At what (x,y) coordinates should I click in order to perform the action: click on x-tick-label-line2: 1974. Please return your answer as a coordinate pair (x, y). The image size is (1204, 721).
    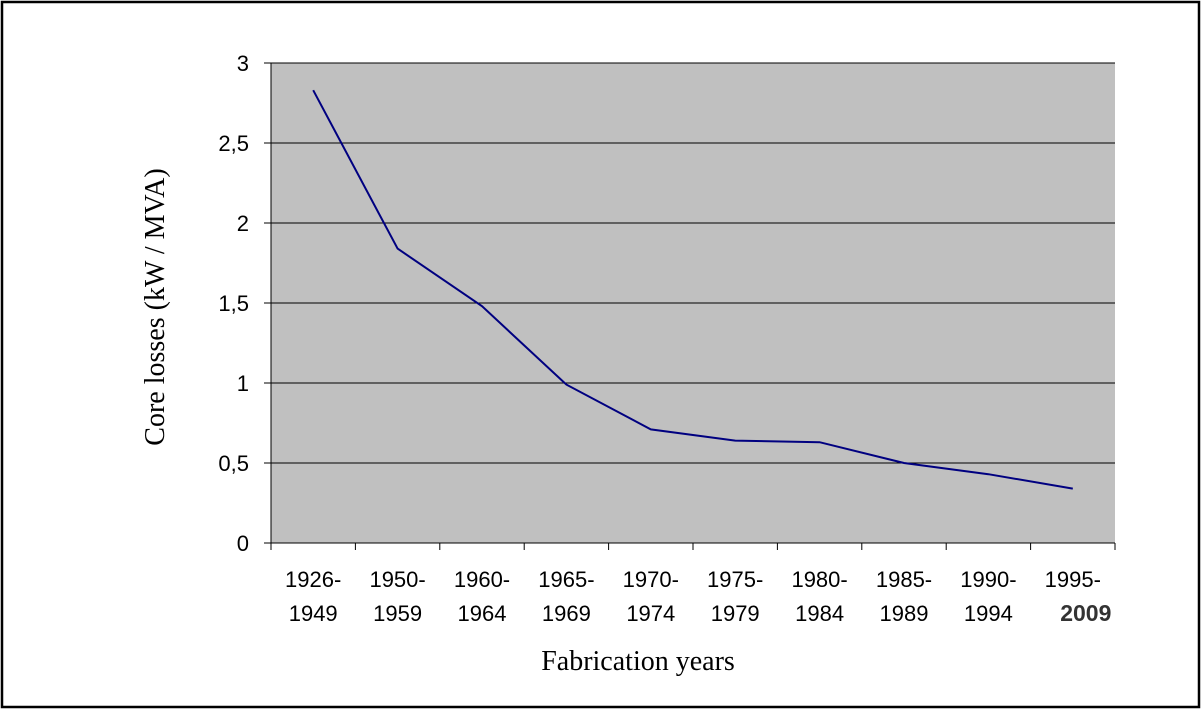
    Looking at the image, I should click on (650, 613).